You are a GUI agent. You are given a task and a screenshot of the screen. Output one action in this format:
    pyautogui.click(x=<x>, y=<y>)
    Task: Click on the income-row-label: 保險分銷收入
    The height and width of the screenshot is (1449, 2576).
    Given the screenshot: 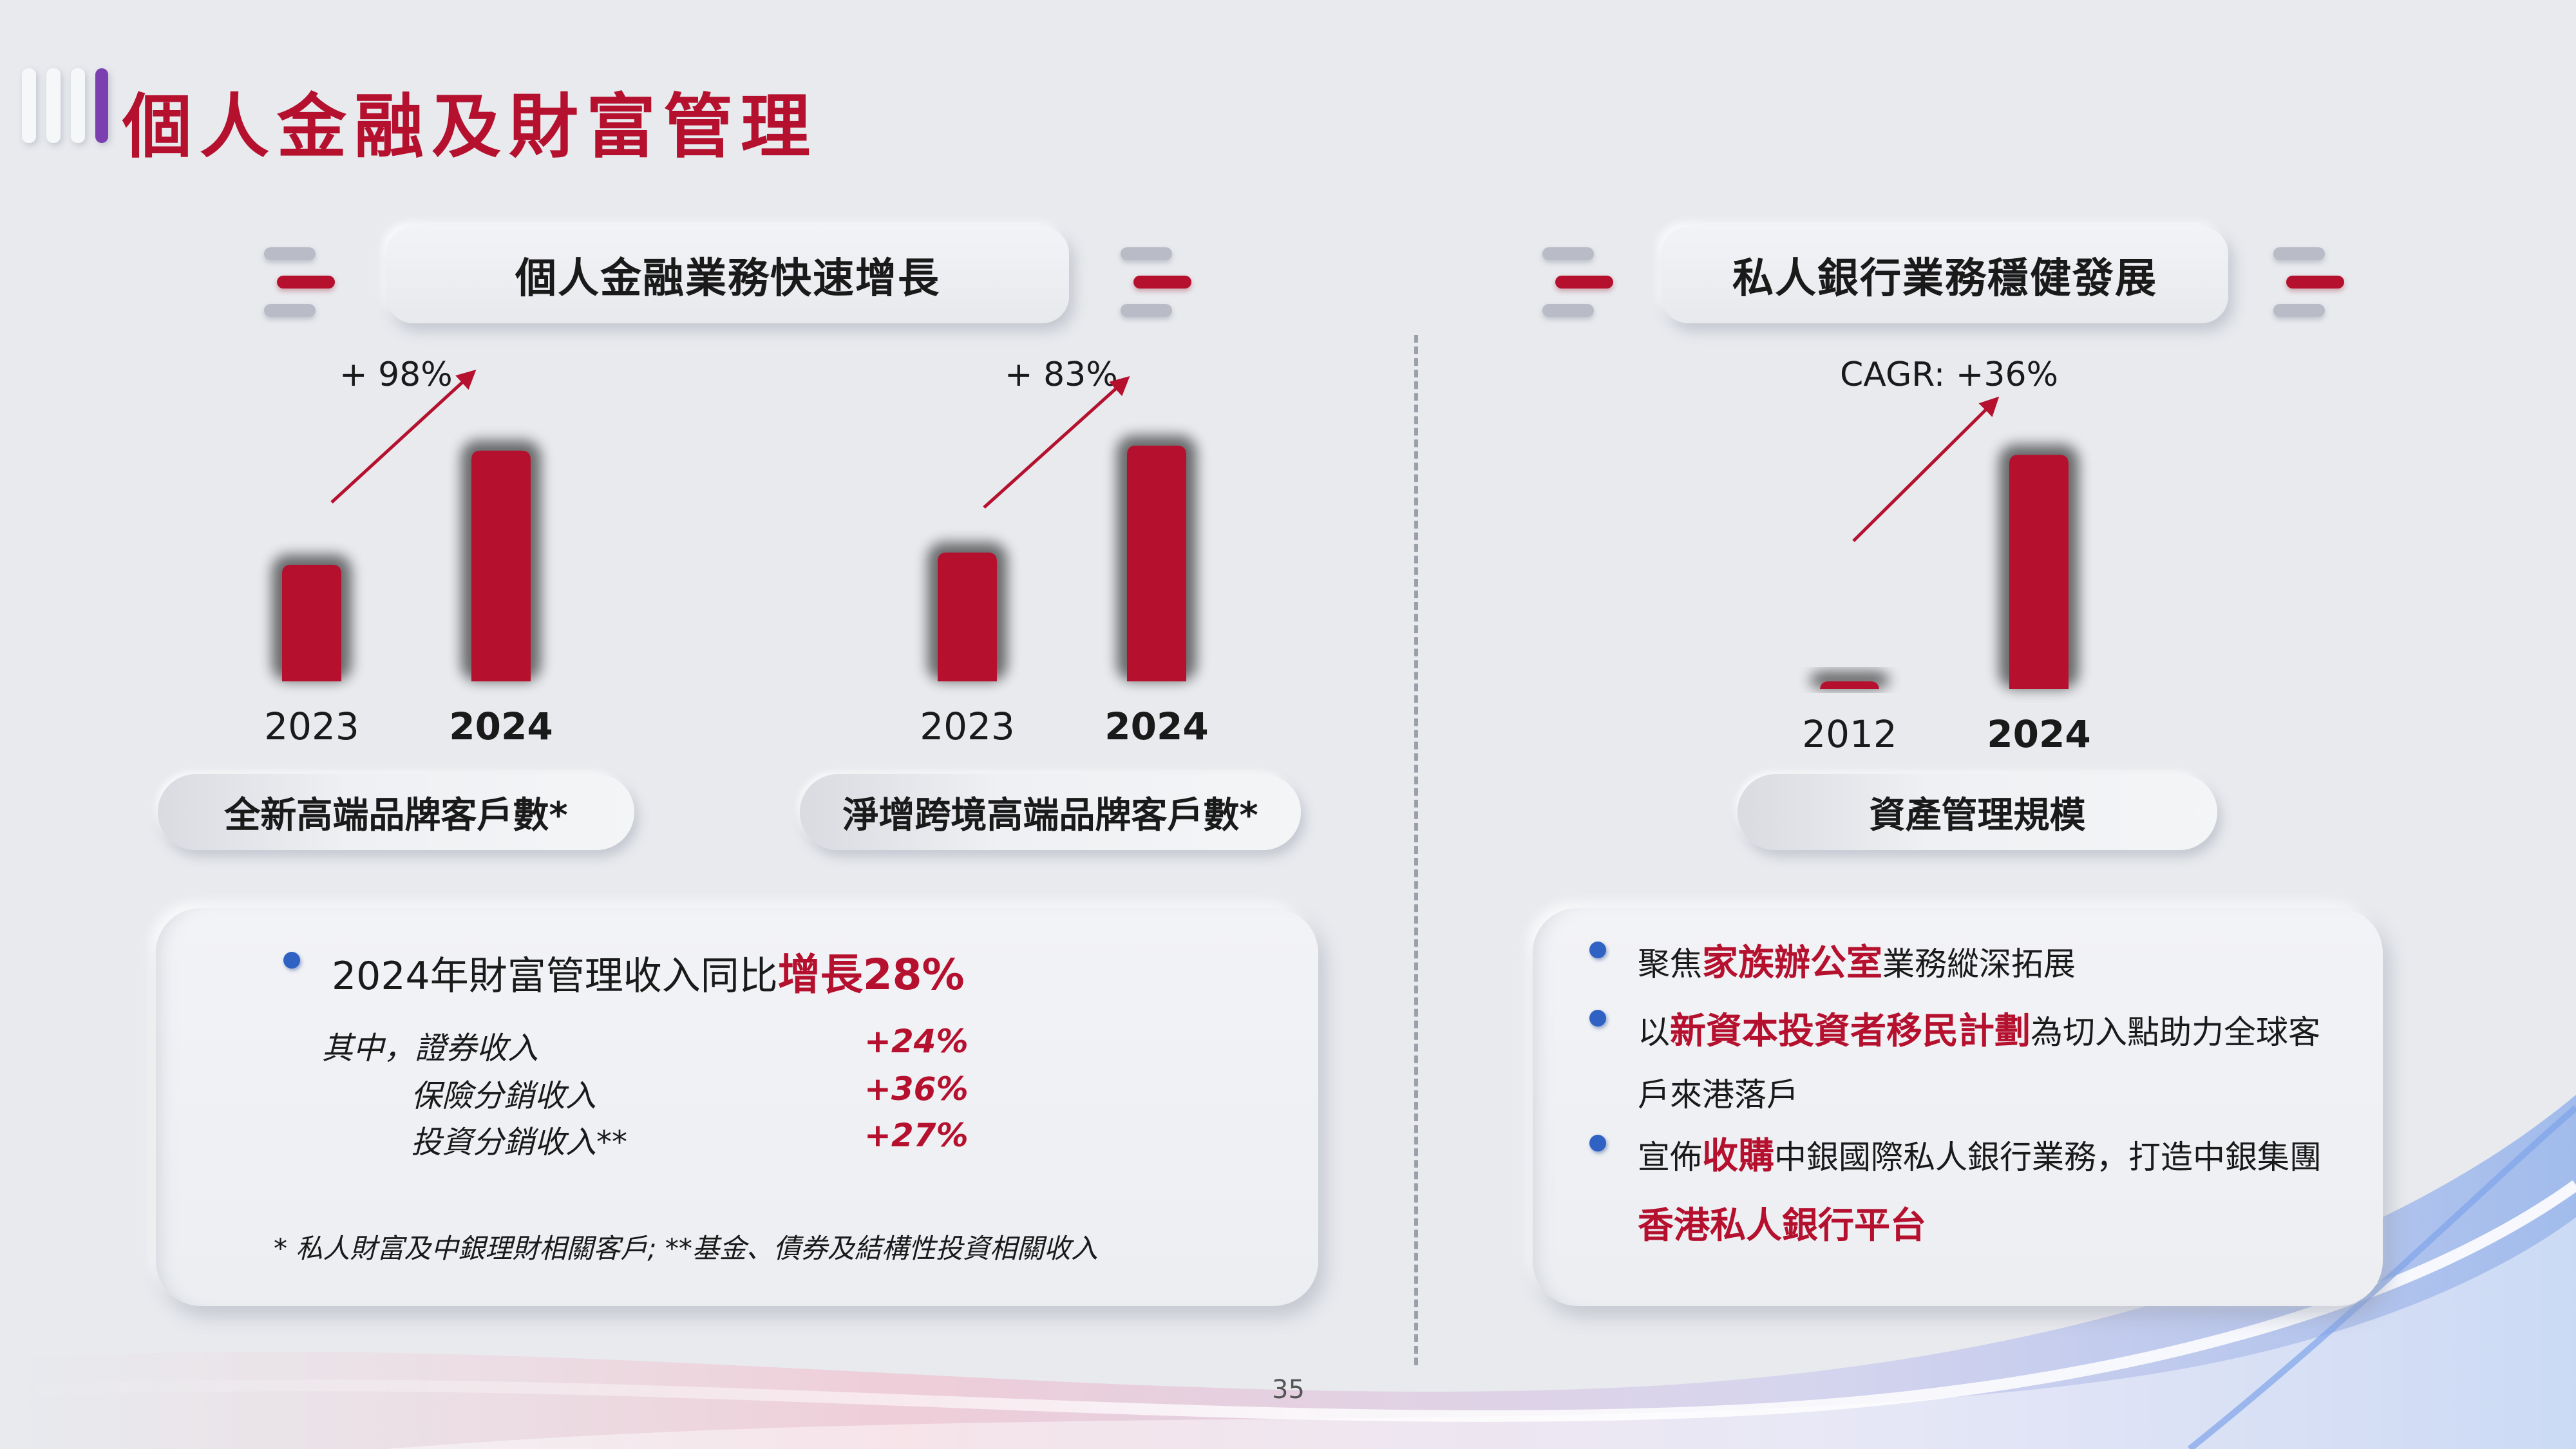 What is the action you would take?
    pyautogui.click(x=504, y=1096)
    